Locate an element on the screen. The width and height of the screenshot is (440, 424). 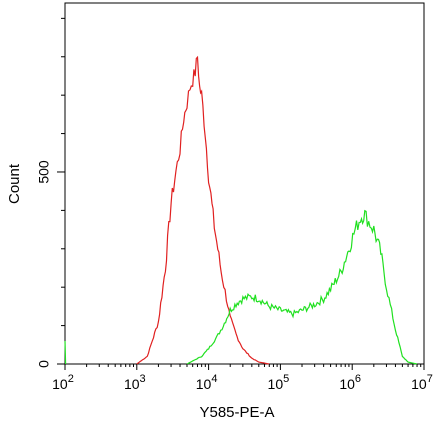
x-tick-label: 10⁴ is located at coordinates (207, 382).